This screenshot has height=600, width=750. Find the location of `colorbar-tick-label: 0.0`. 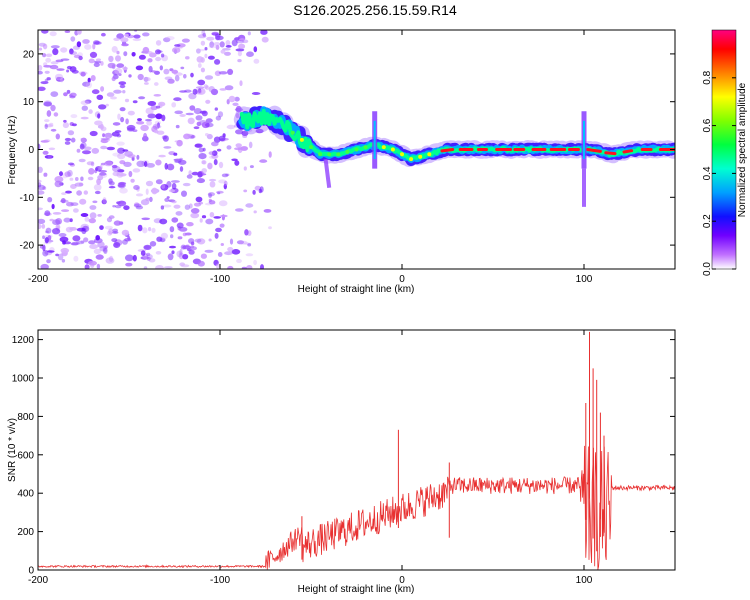

colorbar-tick-label: 0.0 is located at coordinates (707, 269).